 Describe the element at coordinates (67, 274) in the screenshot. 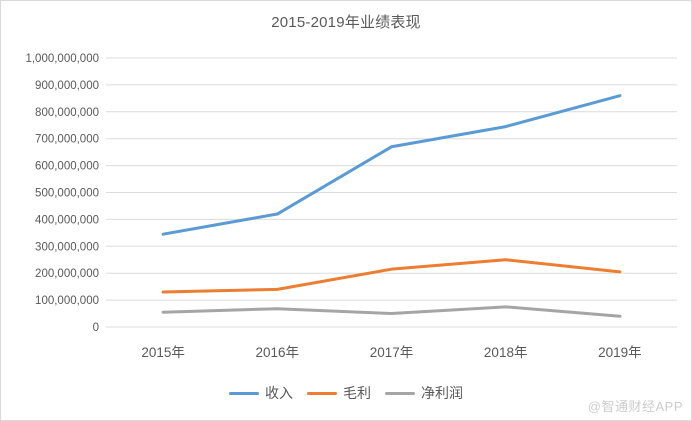

I see `svg-text: 200,000,000` at that location.